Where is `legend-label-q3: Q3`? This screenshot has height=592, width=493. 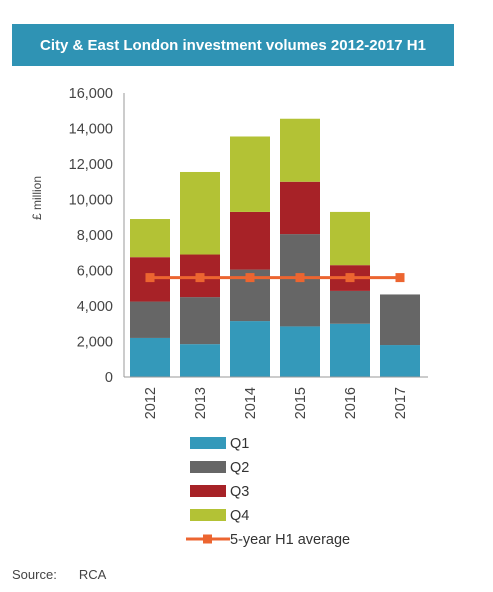 legend-label-q3: Q3 is located at coordinates (239, 492).